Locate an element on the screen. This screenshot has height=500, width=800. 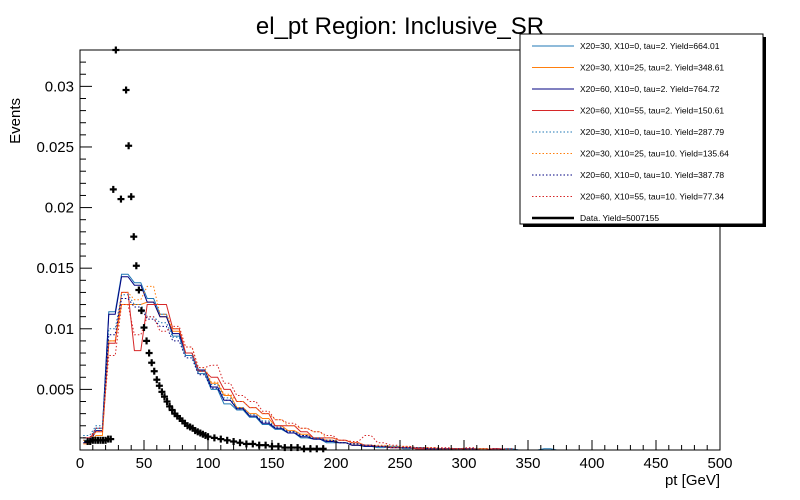
y-tick-label: 0.01 is located at coordinates (59, 329).